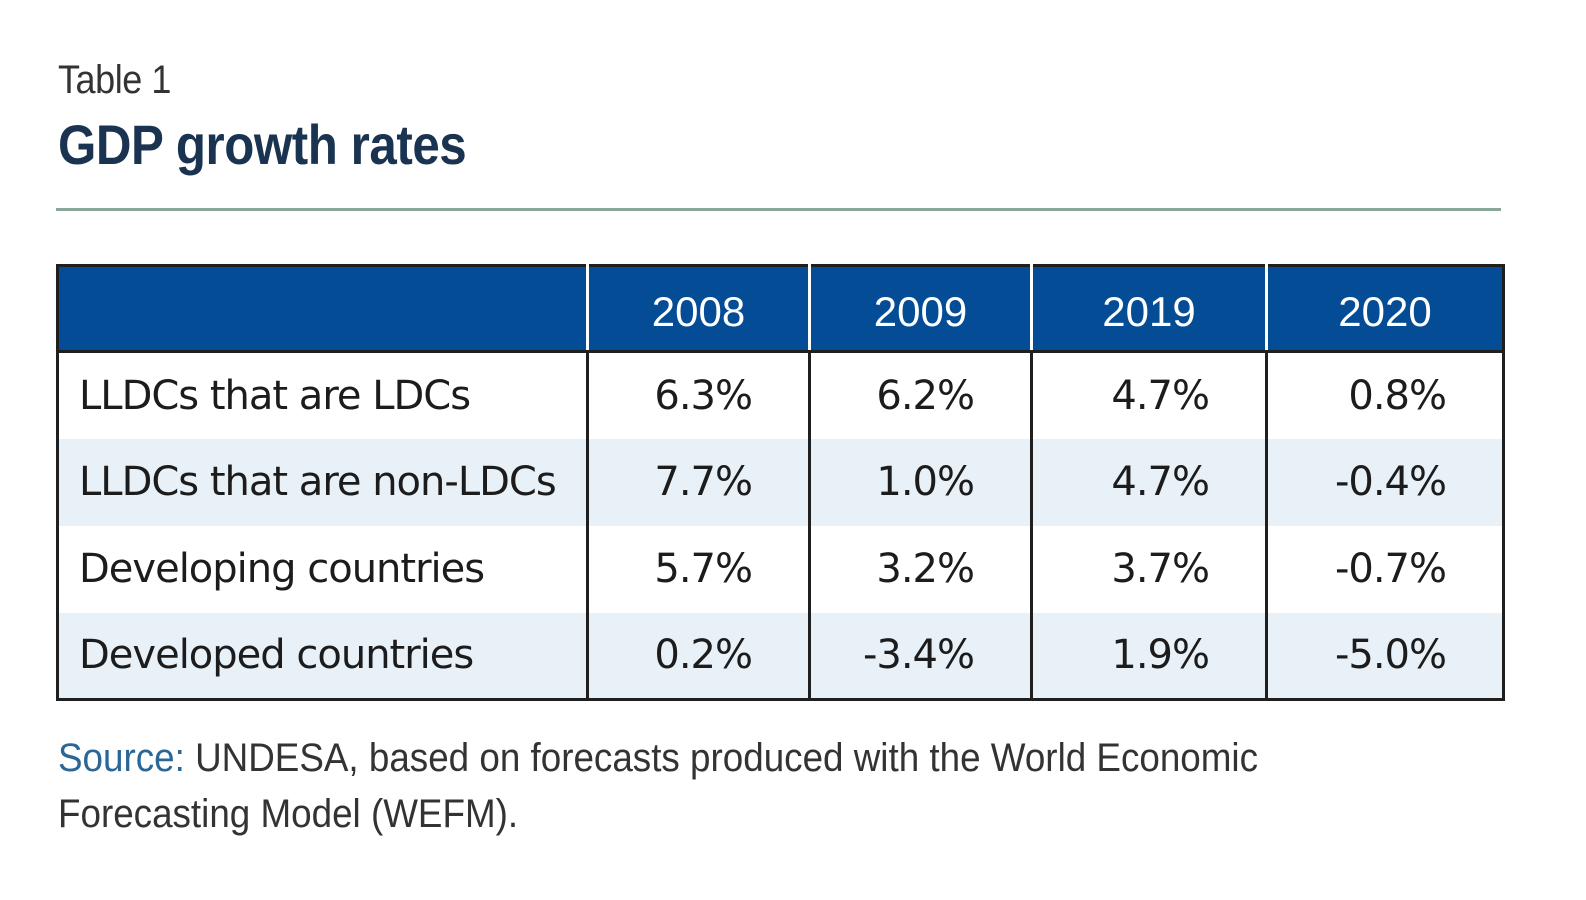 The image size is (1586, 900). I want to click on table-header-row: 2008 2009 2019 2020, so click(780, 309).